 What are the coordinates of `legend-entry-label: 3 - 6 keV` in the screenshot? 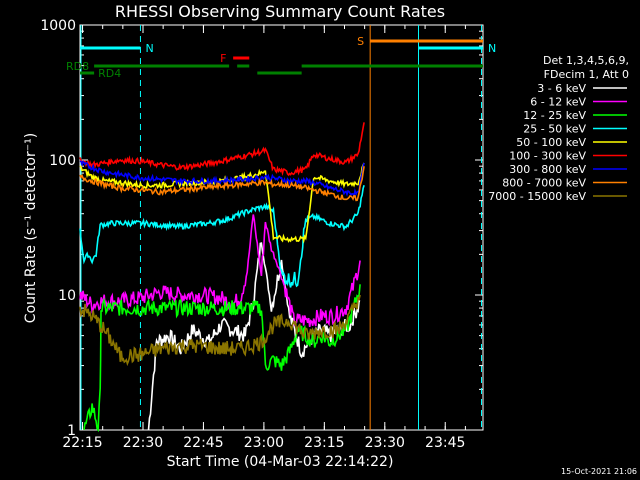 It's located at (561, 88).